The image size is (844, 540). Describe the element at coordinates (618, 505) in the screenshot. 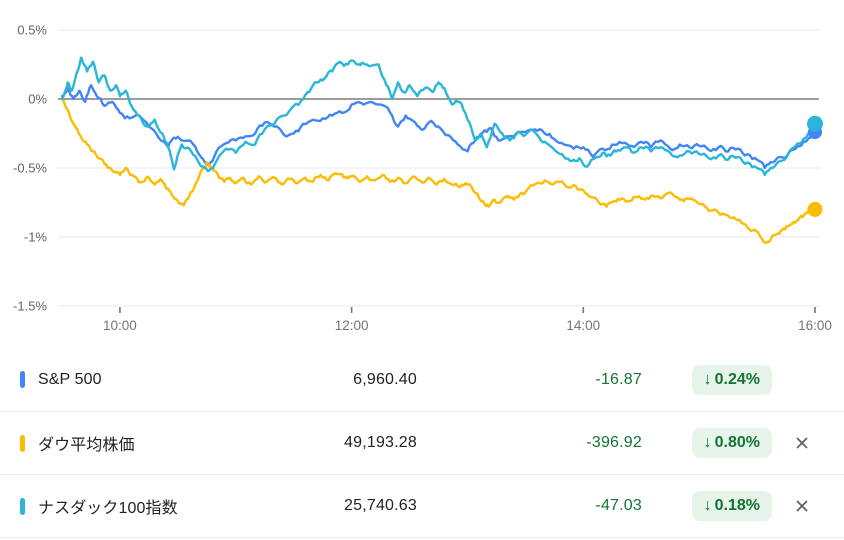

I see `index-change: -47.03` at that location.